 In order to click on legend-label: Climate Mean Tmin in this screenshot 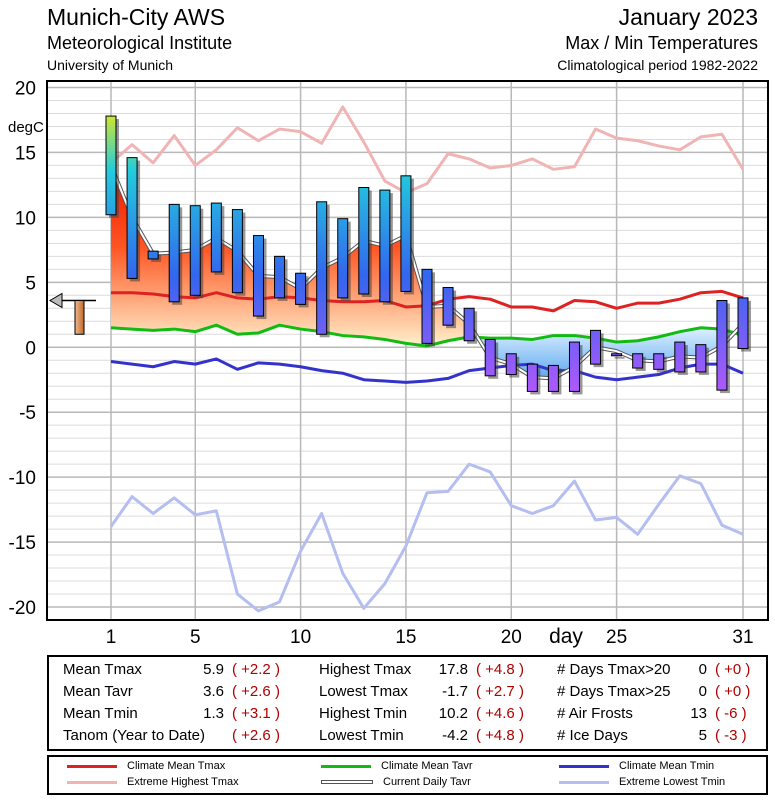, I will do `click(667, 766)`.